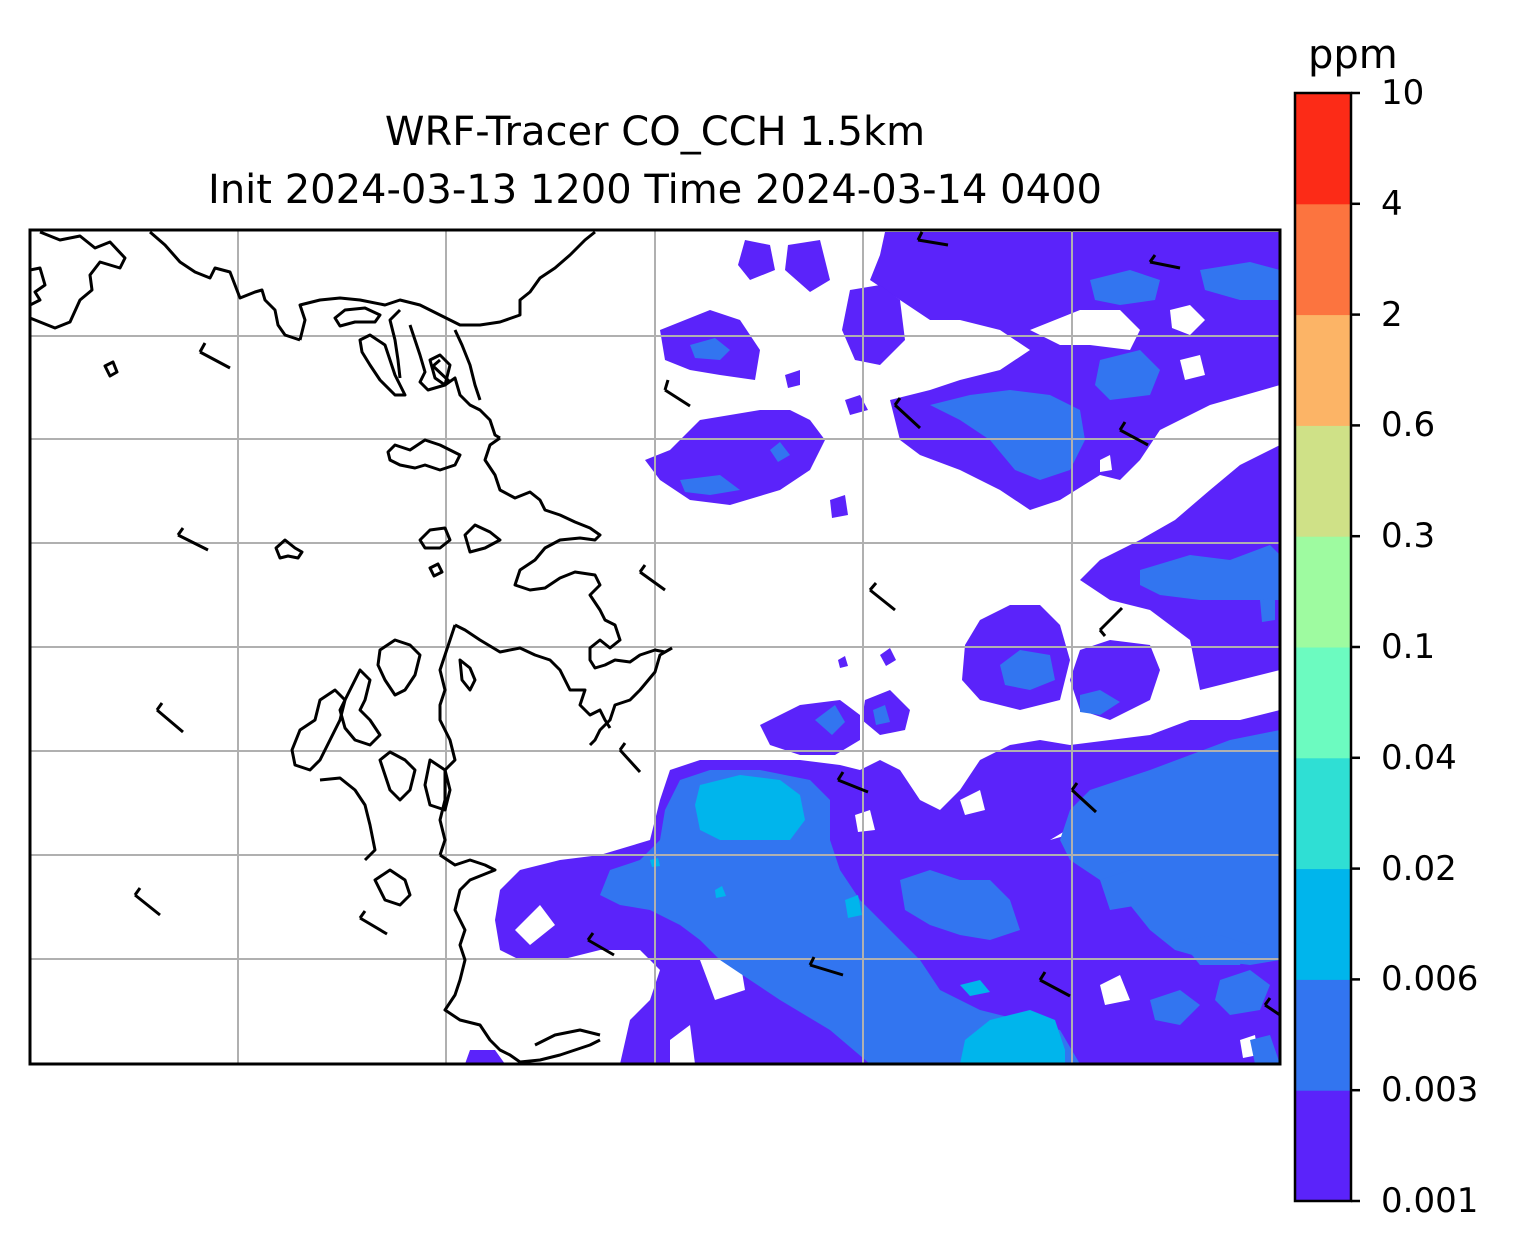 Image resolution: width=1528 pixels, height=1256 pixels. Describe the element at coordinates (1355, 647) in the screenshot. I see `colorbar-tick-marks` at that location.